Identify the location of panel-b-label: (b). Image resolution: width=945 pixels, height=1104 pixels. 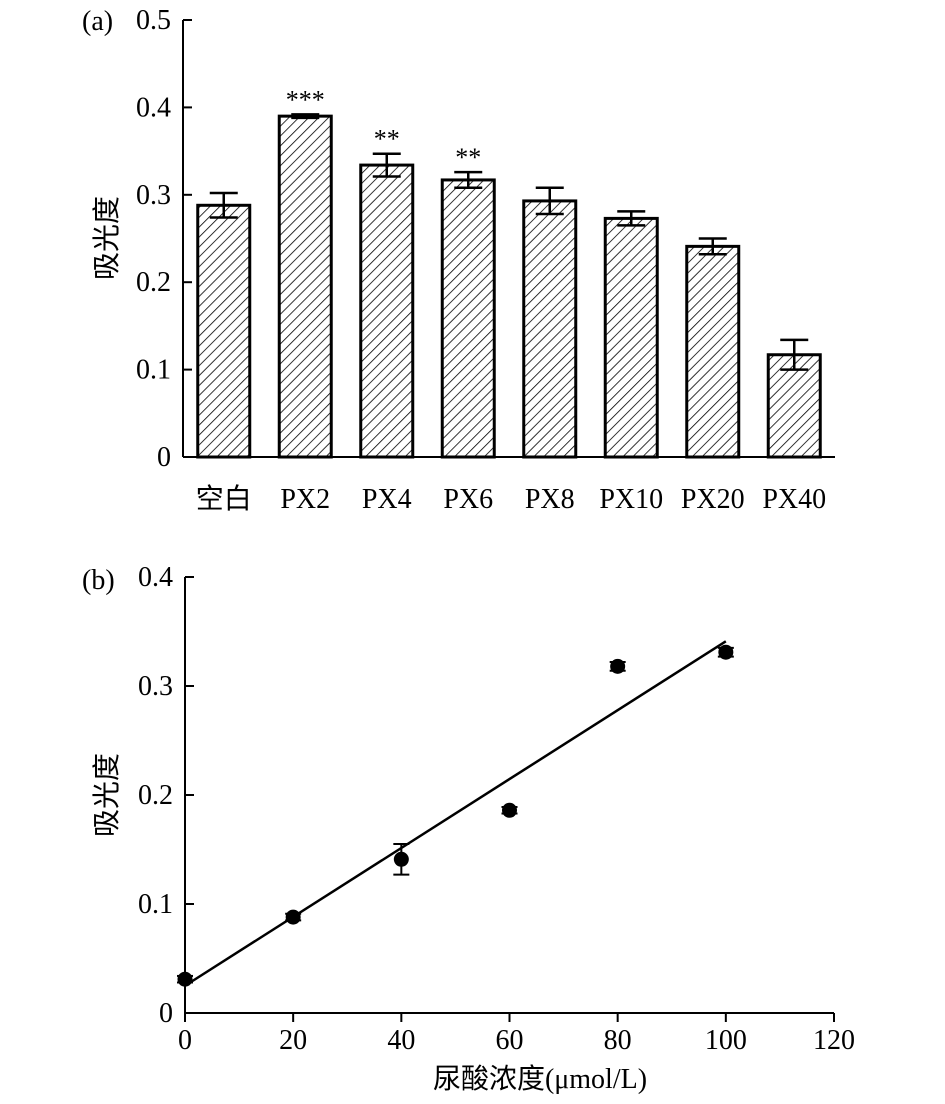
(98, 580).